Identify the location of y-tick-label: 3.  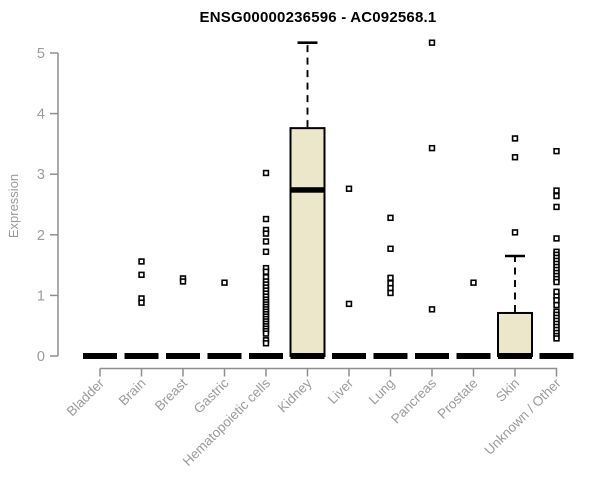
(41, 175).